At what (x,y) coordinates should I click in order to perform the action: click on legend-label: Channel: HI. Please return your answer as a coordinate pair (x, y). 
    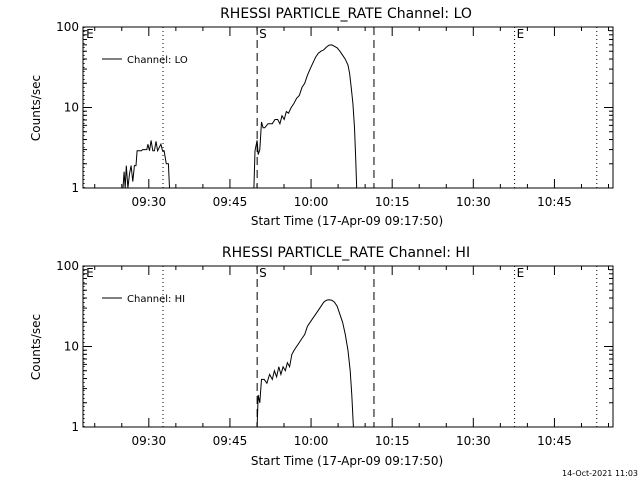
    Looking at the image, I should click on (156, 299).